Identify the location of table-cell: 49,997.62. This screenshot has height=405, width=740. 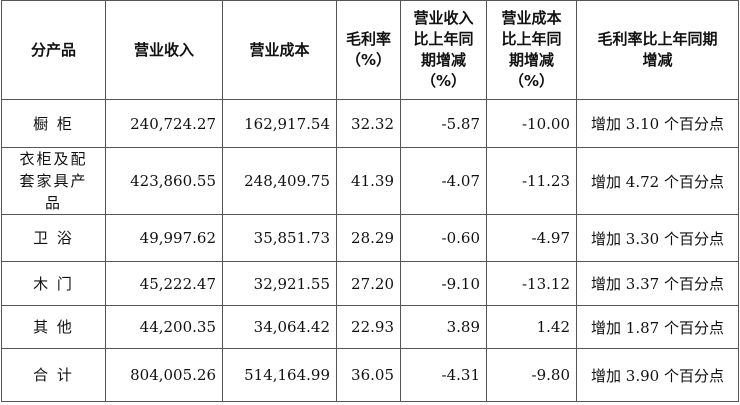
(164, 238).